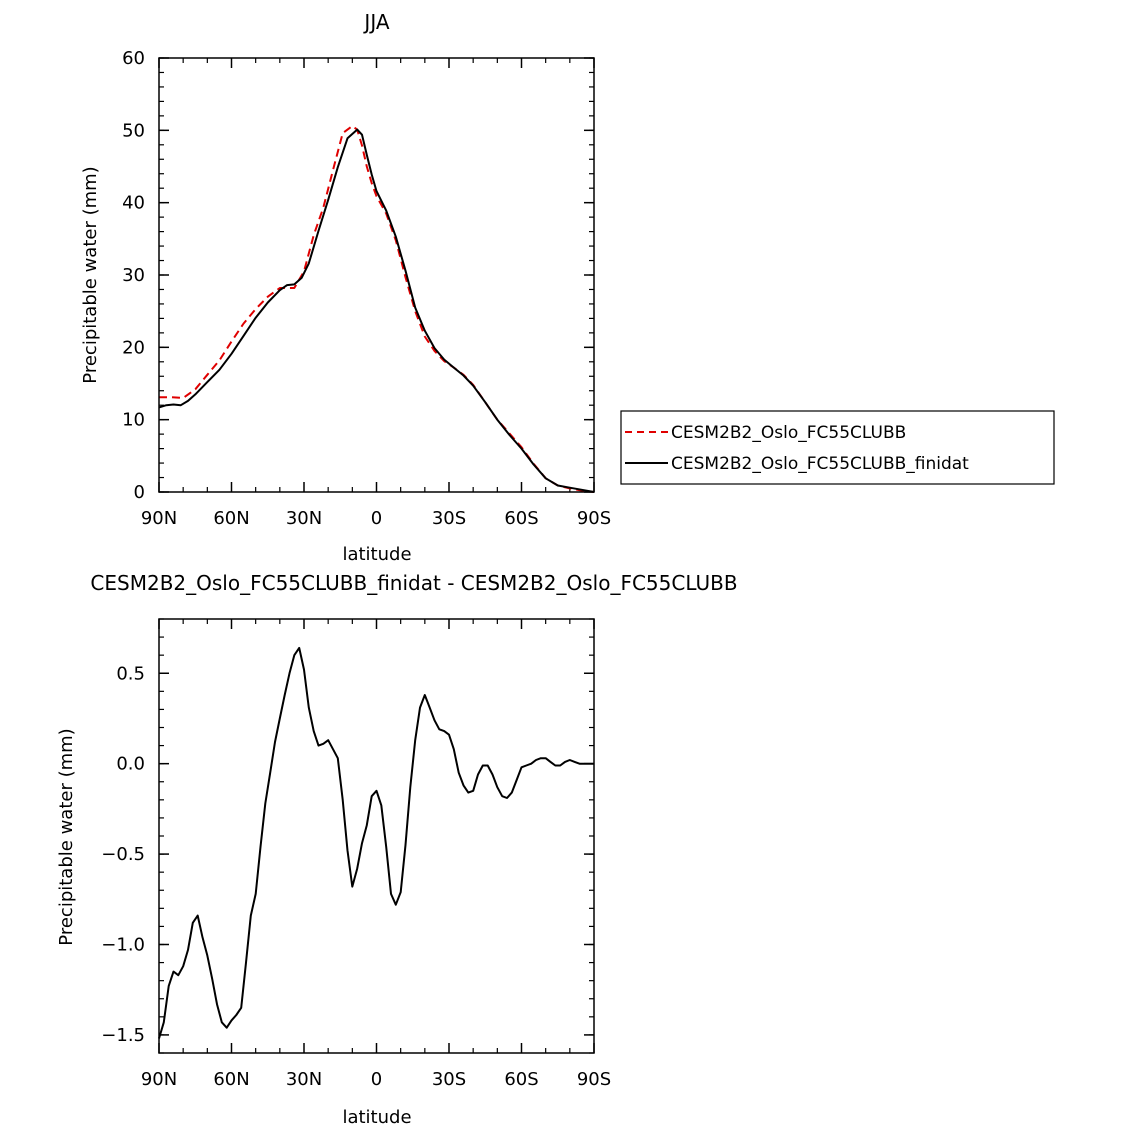 The width and height of the screenshot is (1133, 1133). What do you see at coordinates (130, 673) in the screenshot?
I see `bottom-ytick-label: 0.5` at bounding box center [130, 673].